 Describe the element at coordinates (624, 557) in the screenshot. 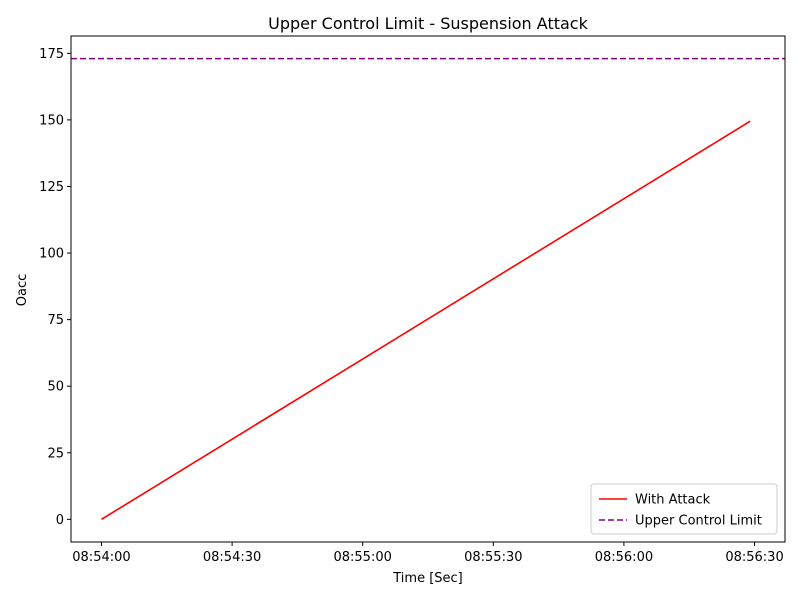

I see `x-tick-label: 08:56:00` at that location.